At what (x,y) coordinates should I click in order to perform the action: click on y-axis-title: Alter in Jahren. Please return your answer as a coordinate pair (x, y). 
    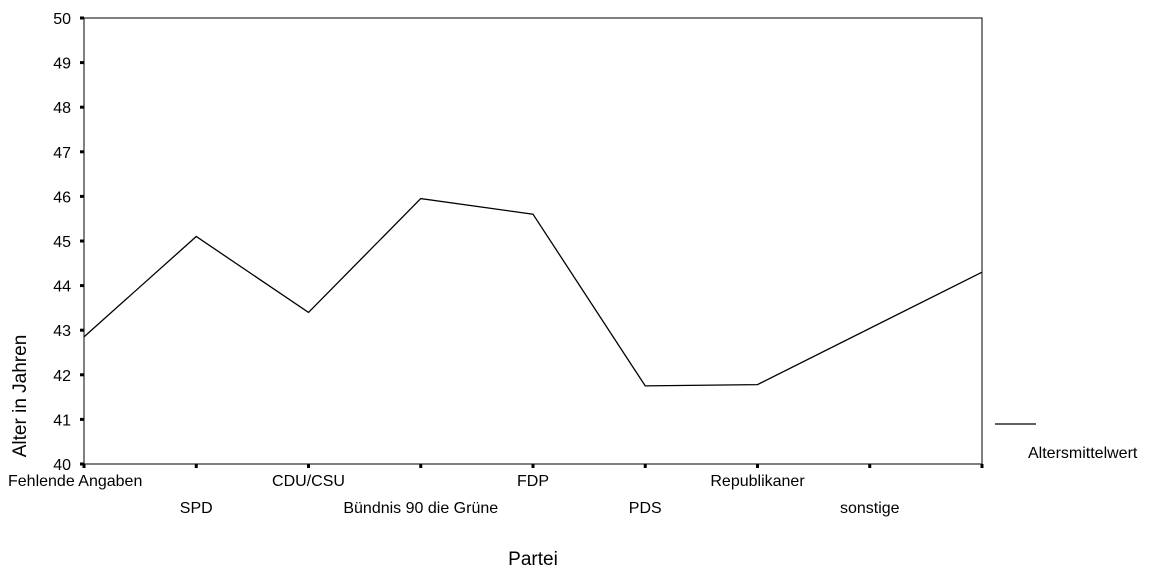
    Looking at the image, I should click on (20, 396).